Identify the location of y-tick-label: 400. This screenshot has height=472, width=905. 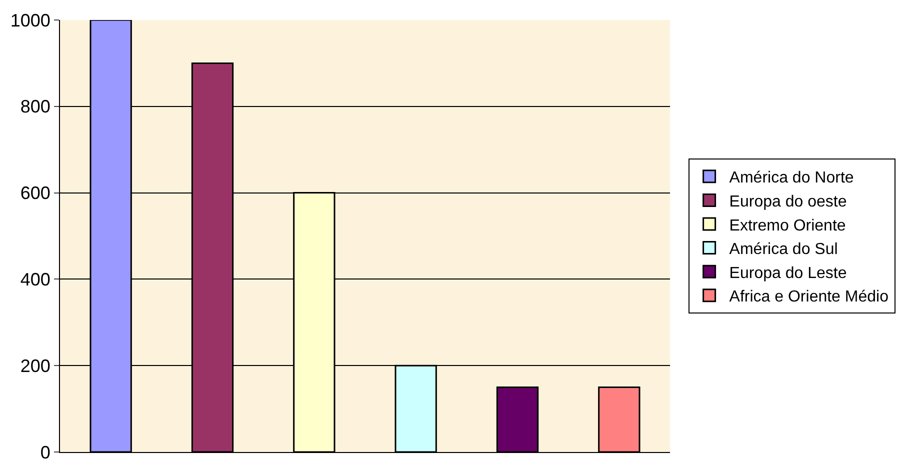
(35, 280).